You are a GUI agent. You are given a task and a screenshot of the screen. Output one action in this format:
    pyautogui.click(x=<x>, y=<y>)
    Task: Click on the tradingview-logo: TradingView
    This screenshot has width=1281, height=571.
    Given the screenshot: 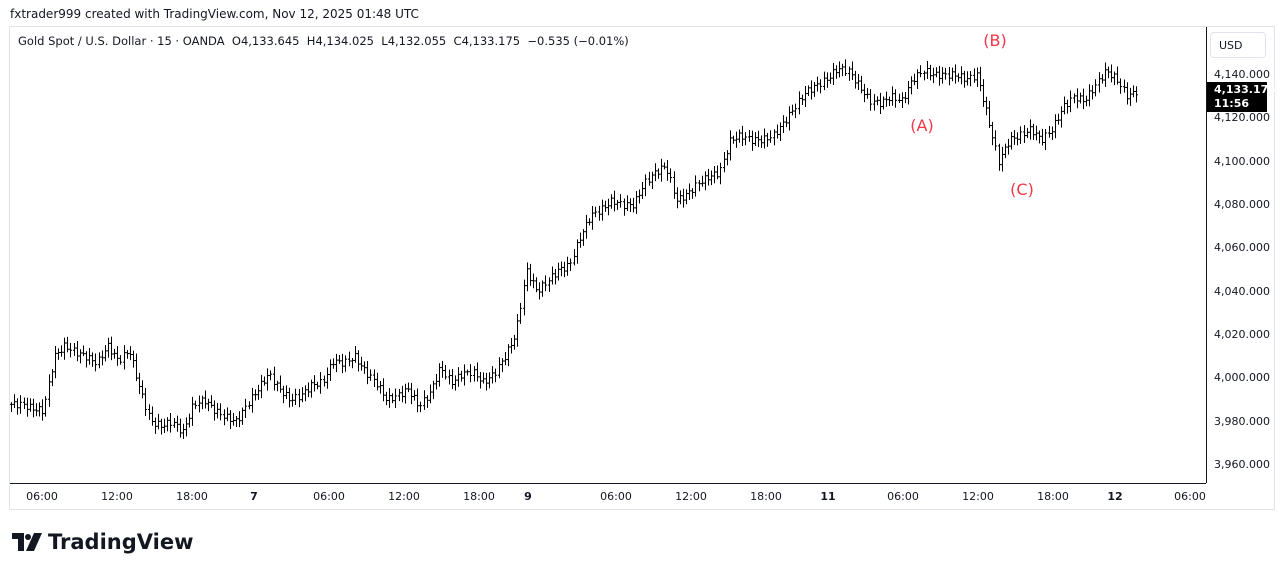 What is the action you would take?
    pyautogui.click(x=102, y=542)
    